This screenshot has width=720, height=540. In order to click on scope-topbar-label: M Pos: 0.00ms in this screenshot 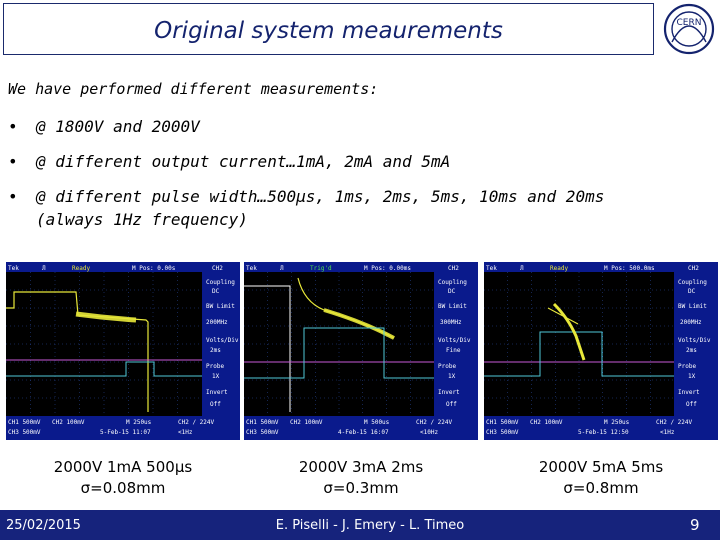, I will do `click(387, 268)`.